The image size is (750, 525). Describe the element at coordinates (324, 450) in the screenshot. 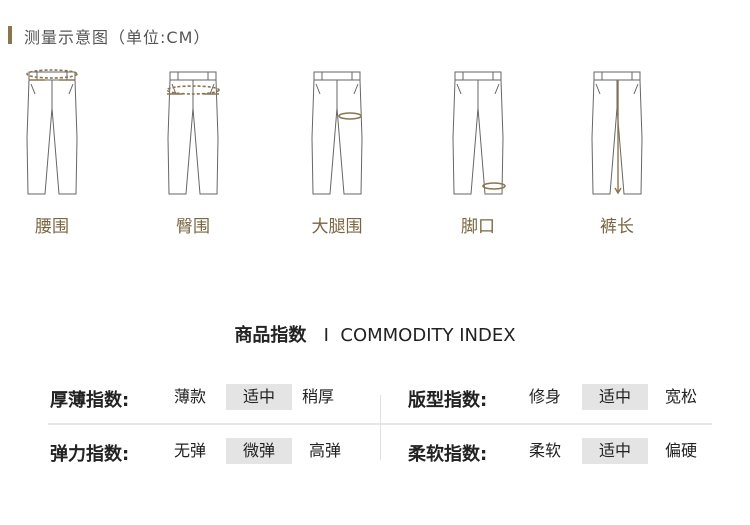

I see `elasticity-option: 高弹` at that location.